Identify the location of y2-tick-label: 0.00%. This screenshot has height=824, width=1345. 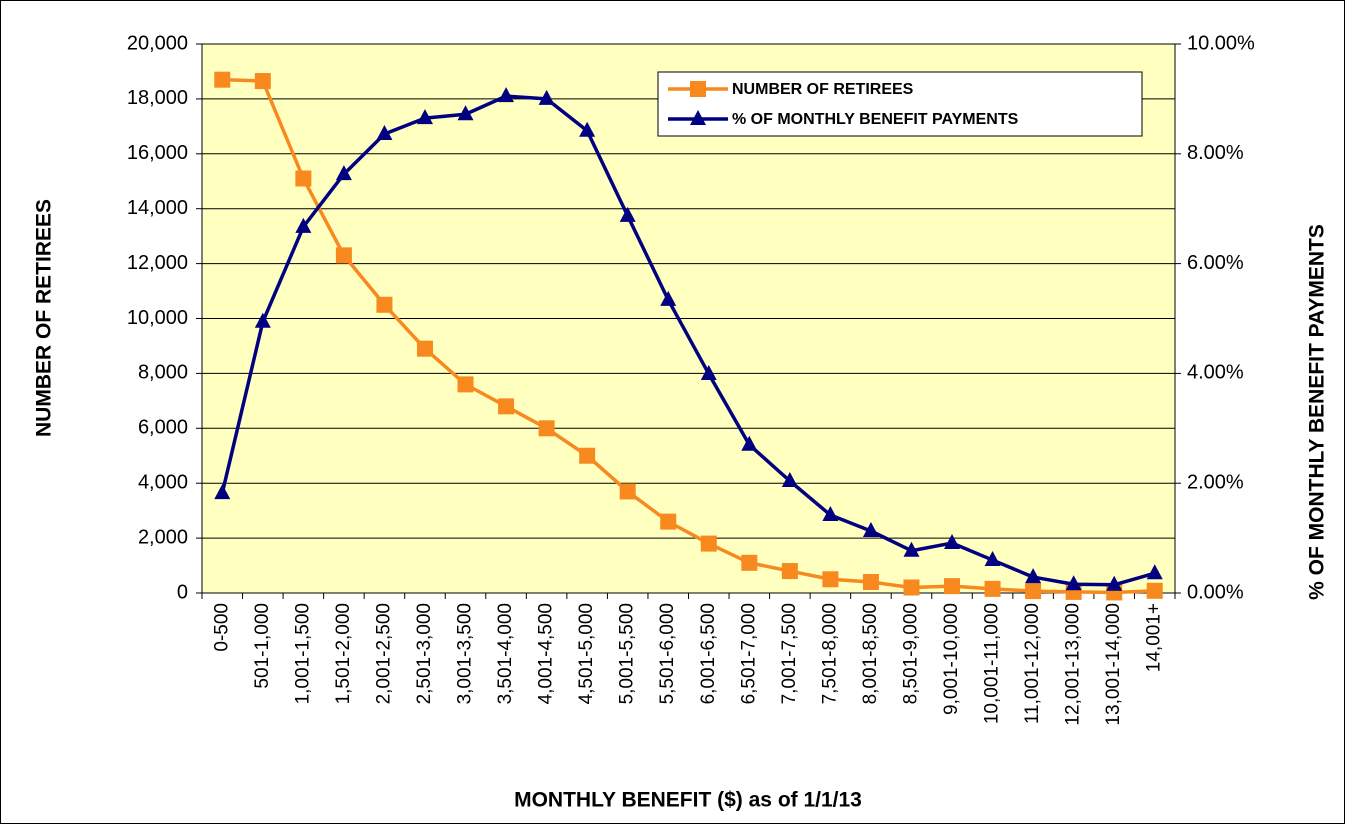
(1215, 592).